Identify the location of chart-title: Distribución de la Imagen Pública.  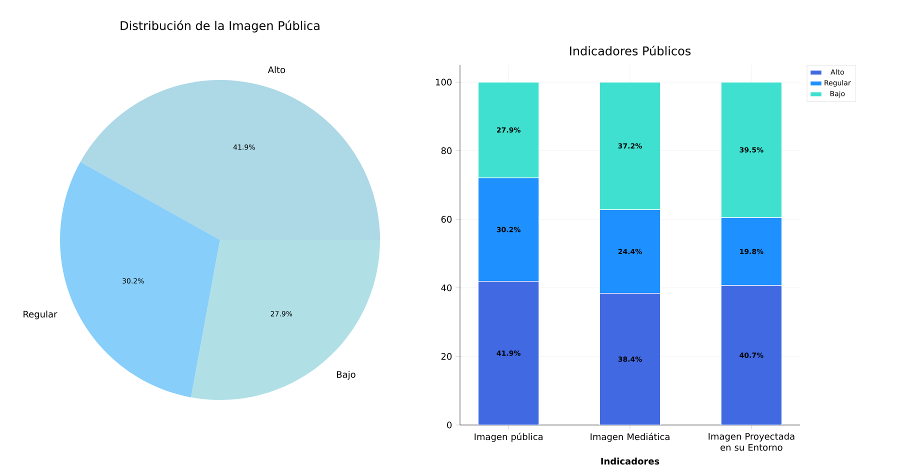
(220, 26).